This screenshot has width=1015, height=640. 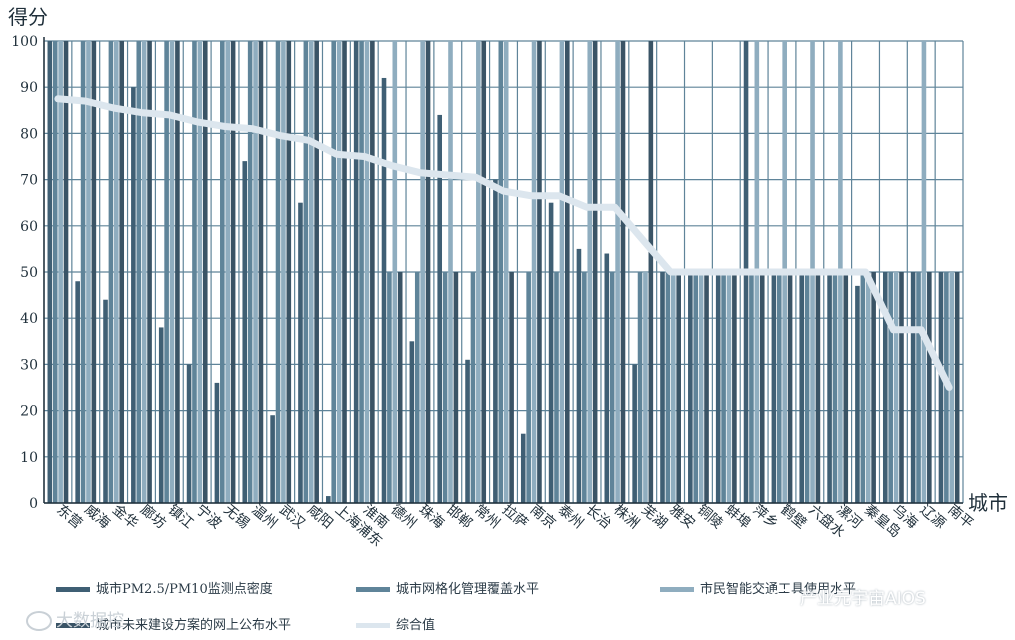 I want to click on x-tick-label: 珠海, so click(x=431, y=517).